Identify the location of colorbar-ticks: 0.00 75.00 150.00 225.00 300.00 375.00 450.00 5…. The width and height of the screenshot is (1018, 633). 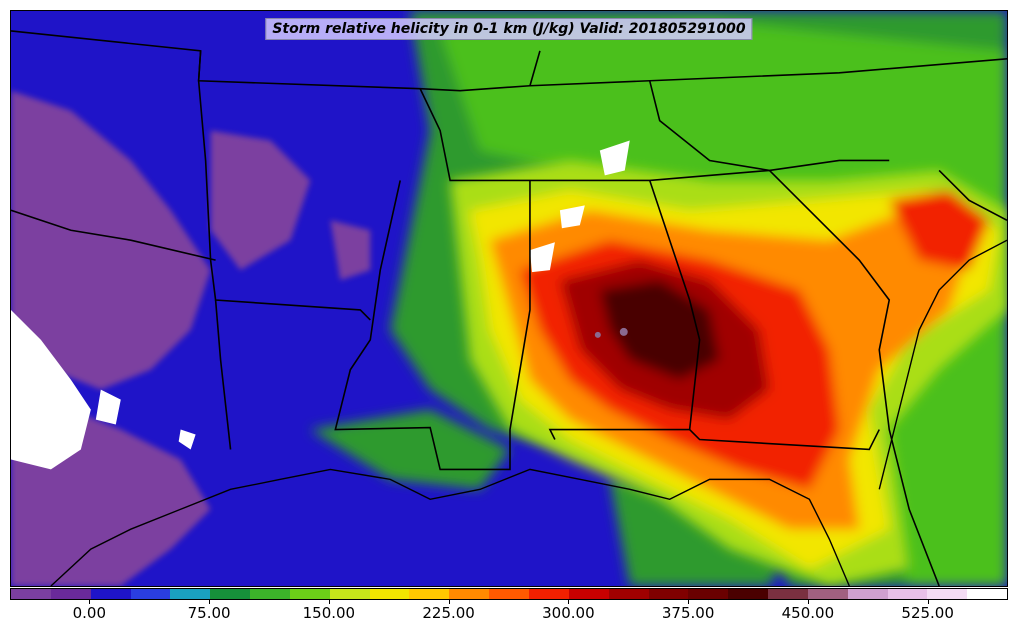
(509, 615).